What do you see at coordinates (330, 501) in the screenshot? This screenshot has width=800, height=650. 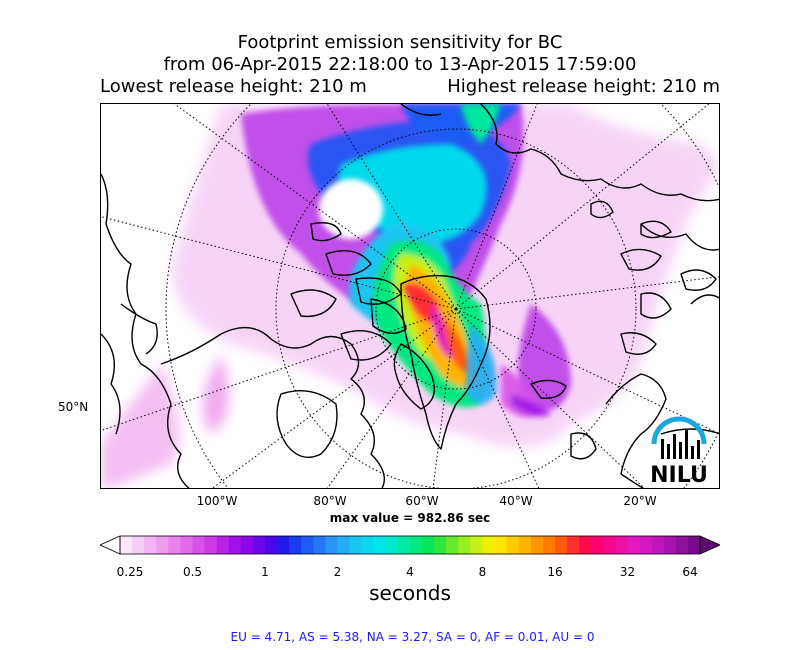 I see `lon-label-80w: 80°W` at bounding box center [330, 501].